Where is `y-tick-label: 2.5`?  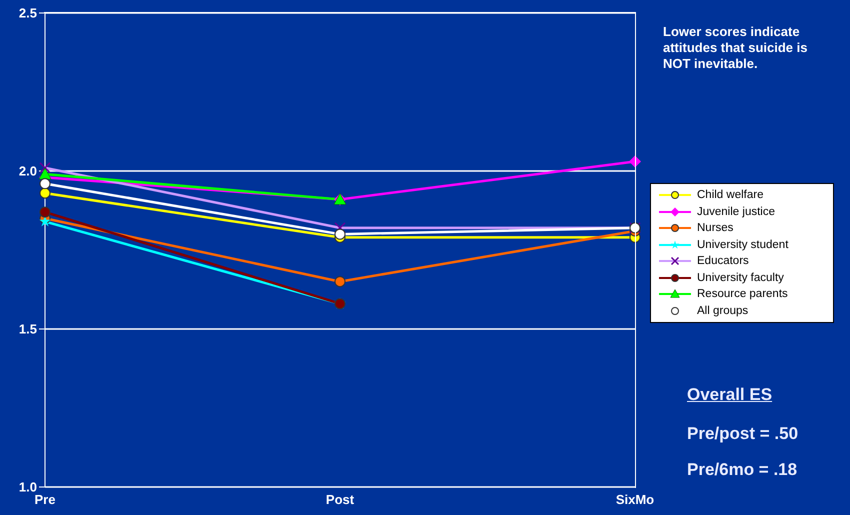 y-tick-label: 2.5 is located at coordinates (27, 13).